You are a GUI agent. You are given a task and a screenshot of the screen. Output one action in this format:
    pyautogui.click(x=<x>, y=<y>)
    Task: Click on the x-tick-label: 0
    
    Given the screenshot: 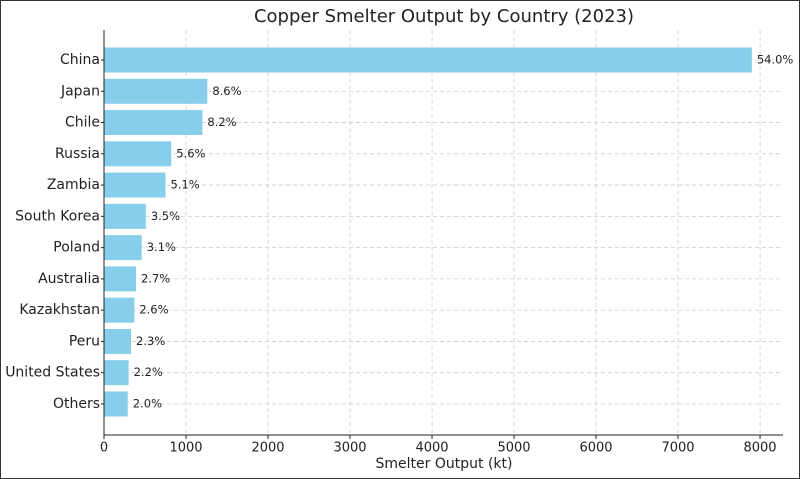 What is the action you would take?
    pyautogui.click(x=104, y=448)
    